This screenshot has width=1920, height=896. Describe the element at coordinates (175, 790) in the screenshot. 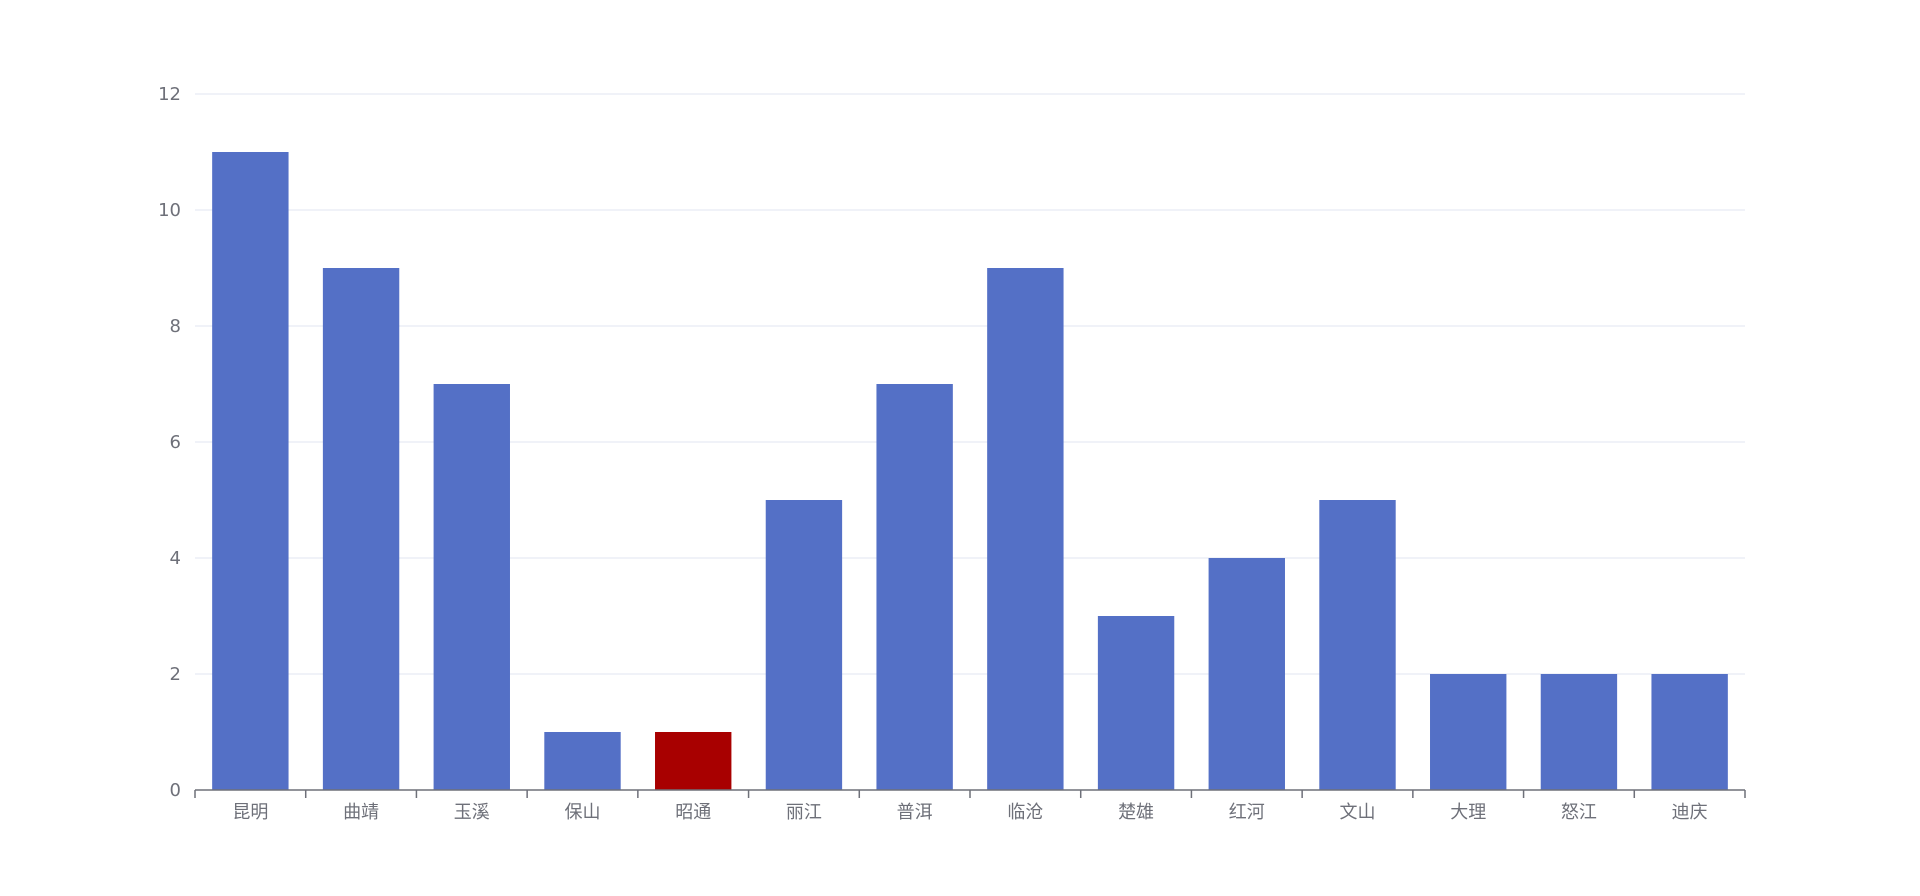

I see `y-tick-label-0: 0` at that location.